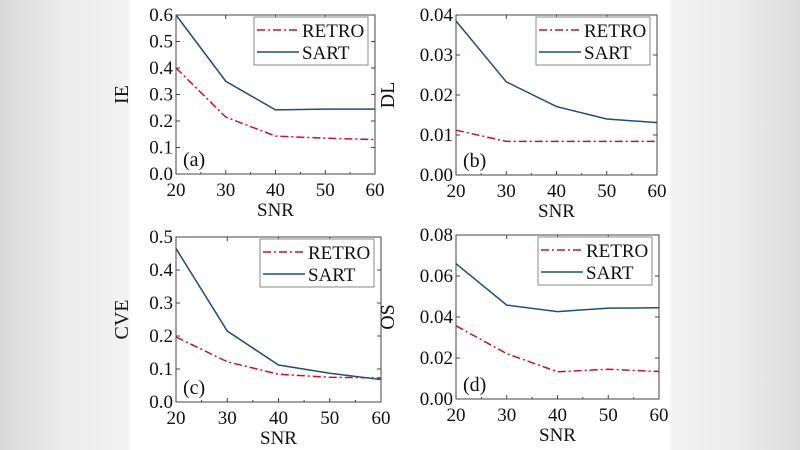  I want to click on y-tick-label: 0.01, so click(436, 135).